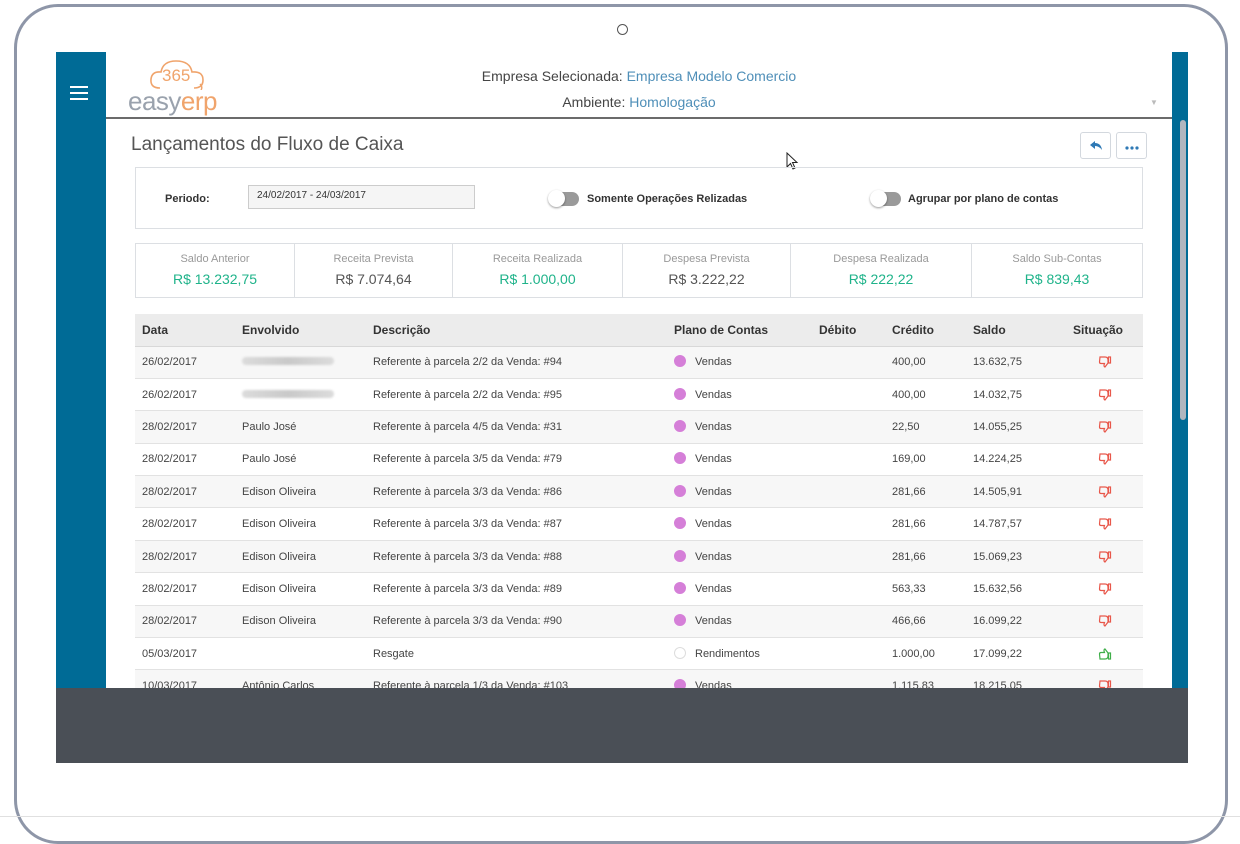 Image resolution: width=1240 pixels, height=844 pixels. Describe the element at coordinates (79, 93) in the screenshot. I see `menu-icon` at that location.